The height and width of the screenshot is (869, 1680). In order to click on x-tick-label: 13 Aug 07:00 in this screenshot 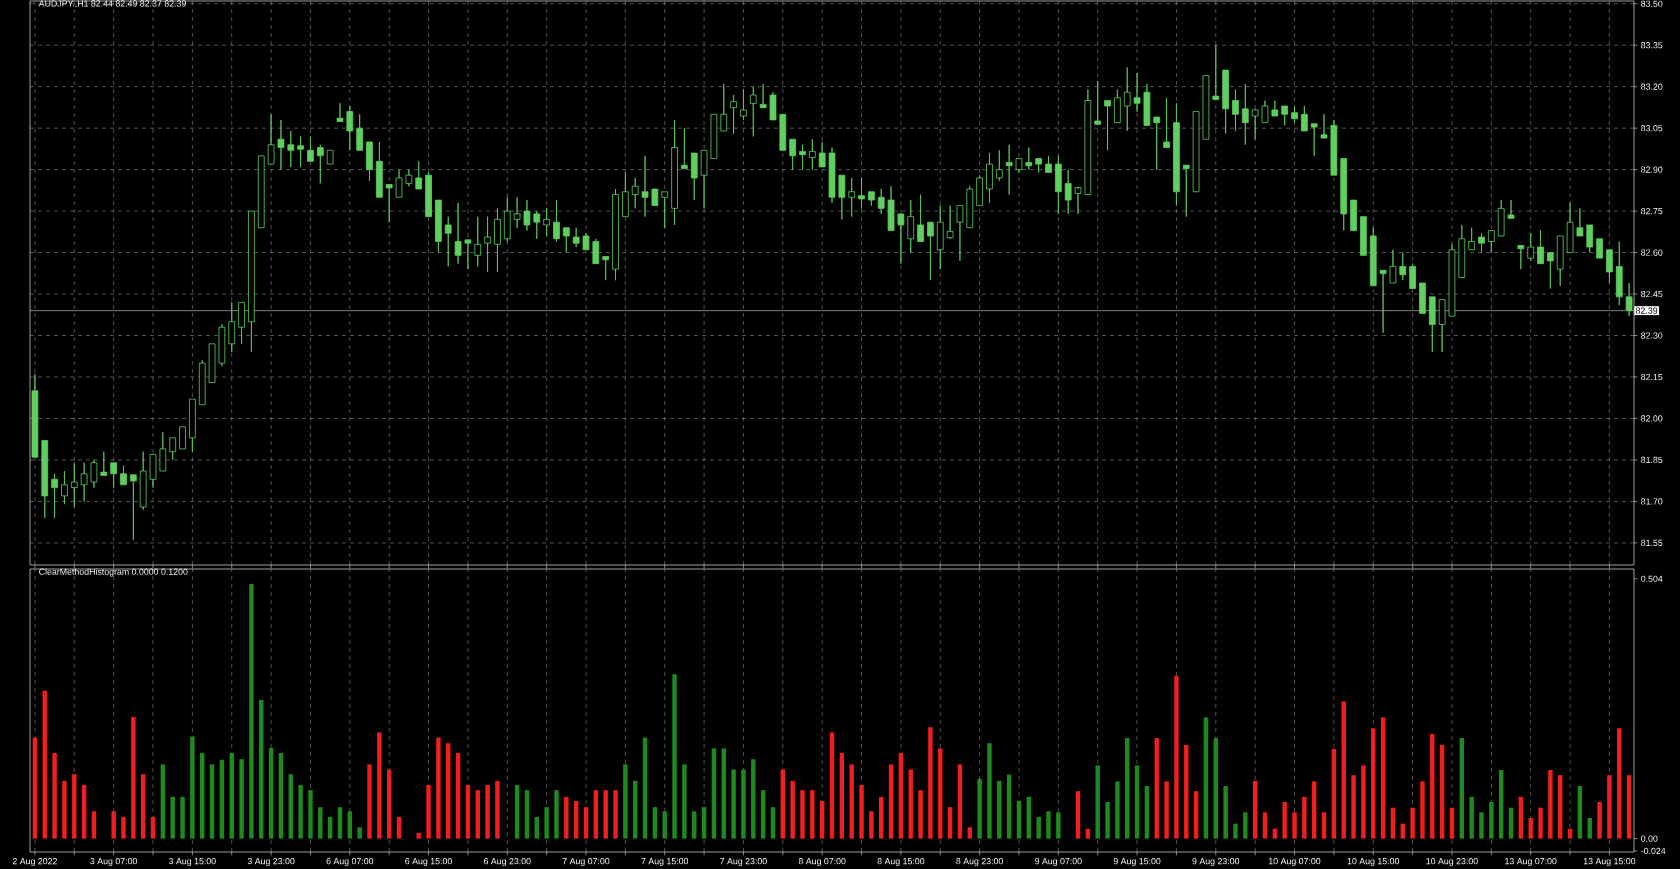, I will do `click(1531, 862)`.